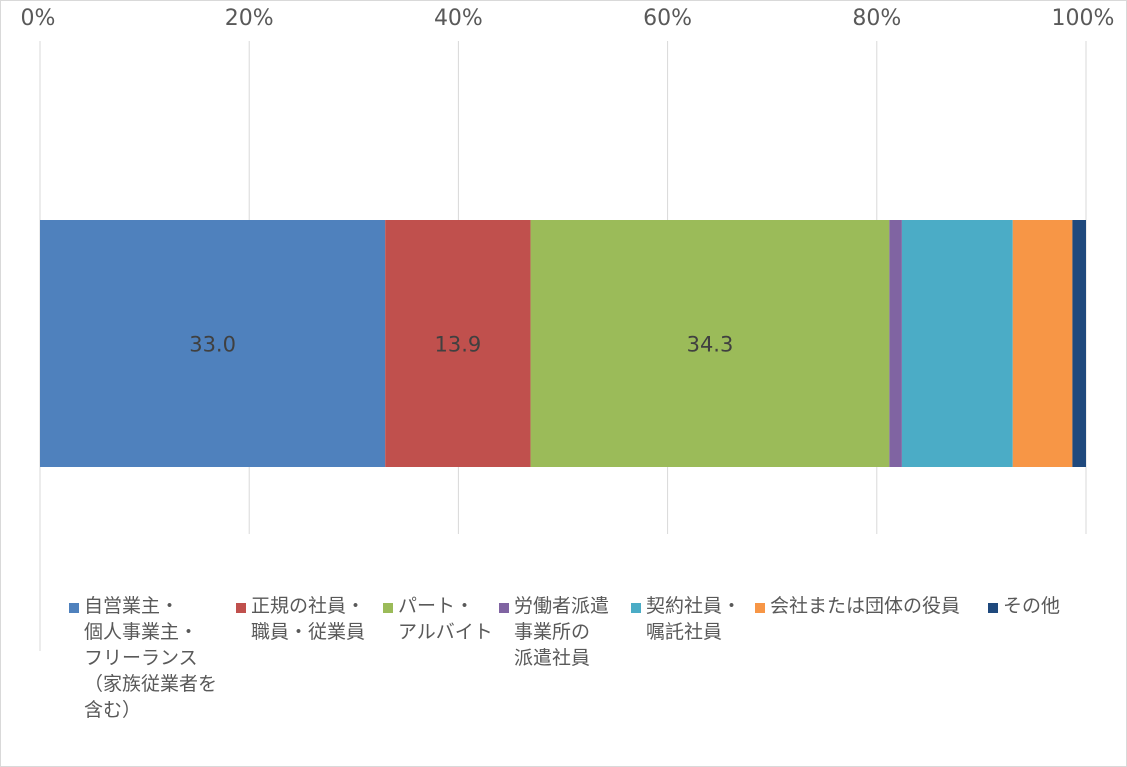  I want to click on data-label: 13.9, so click(457, 345).